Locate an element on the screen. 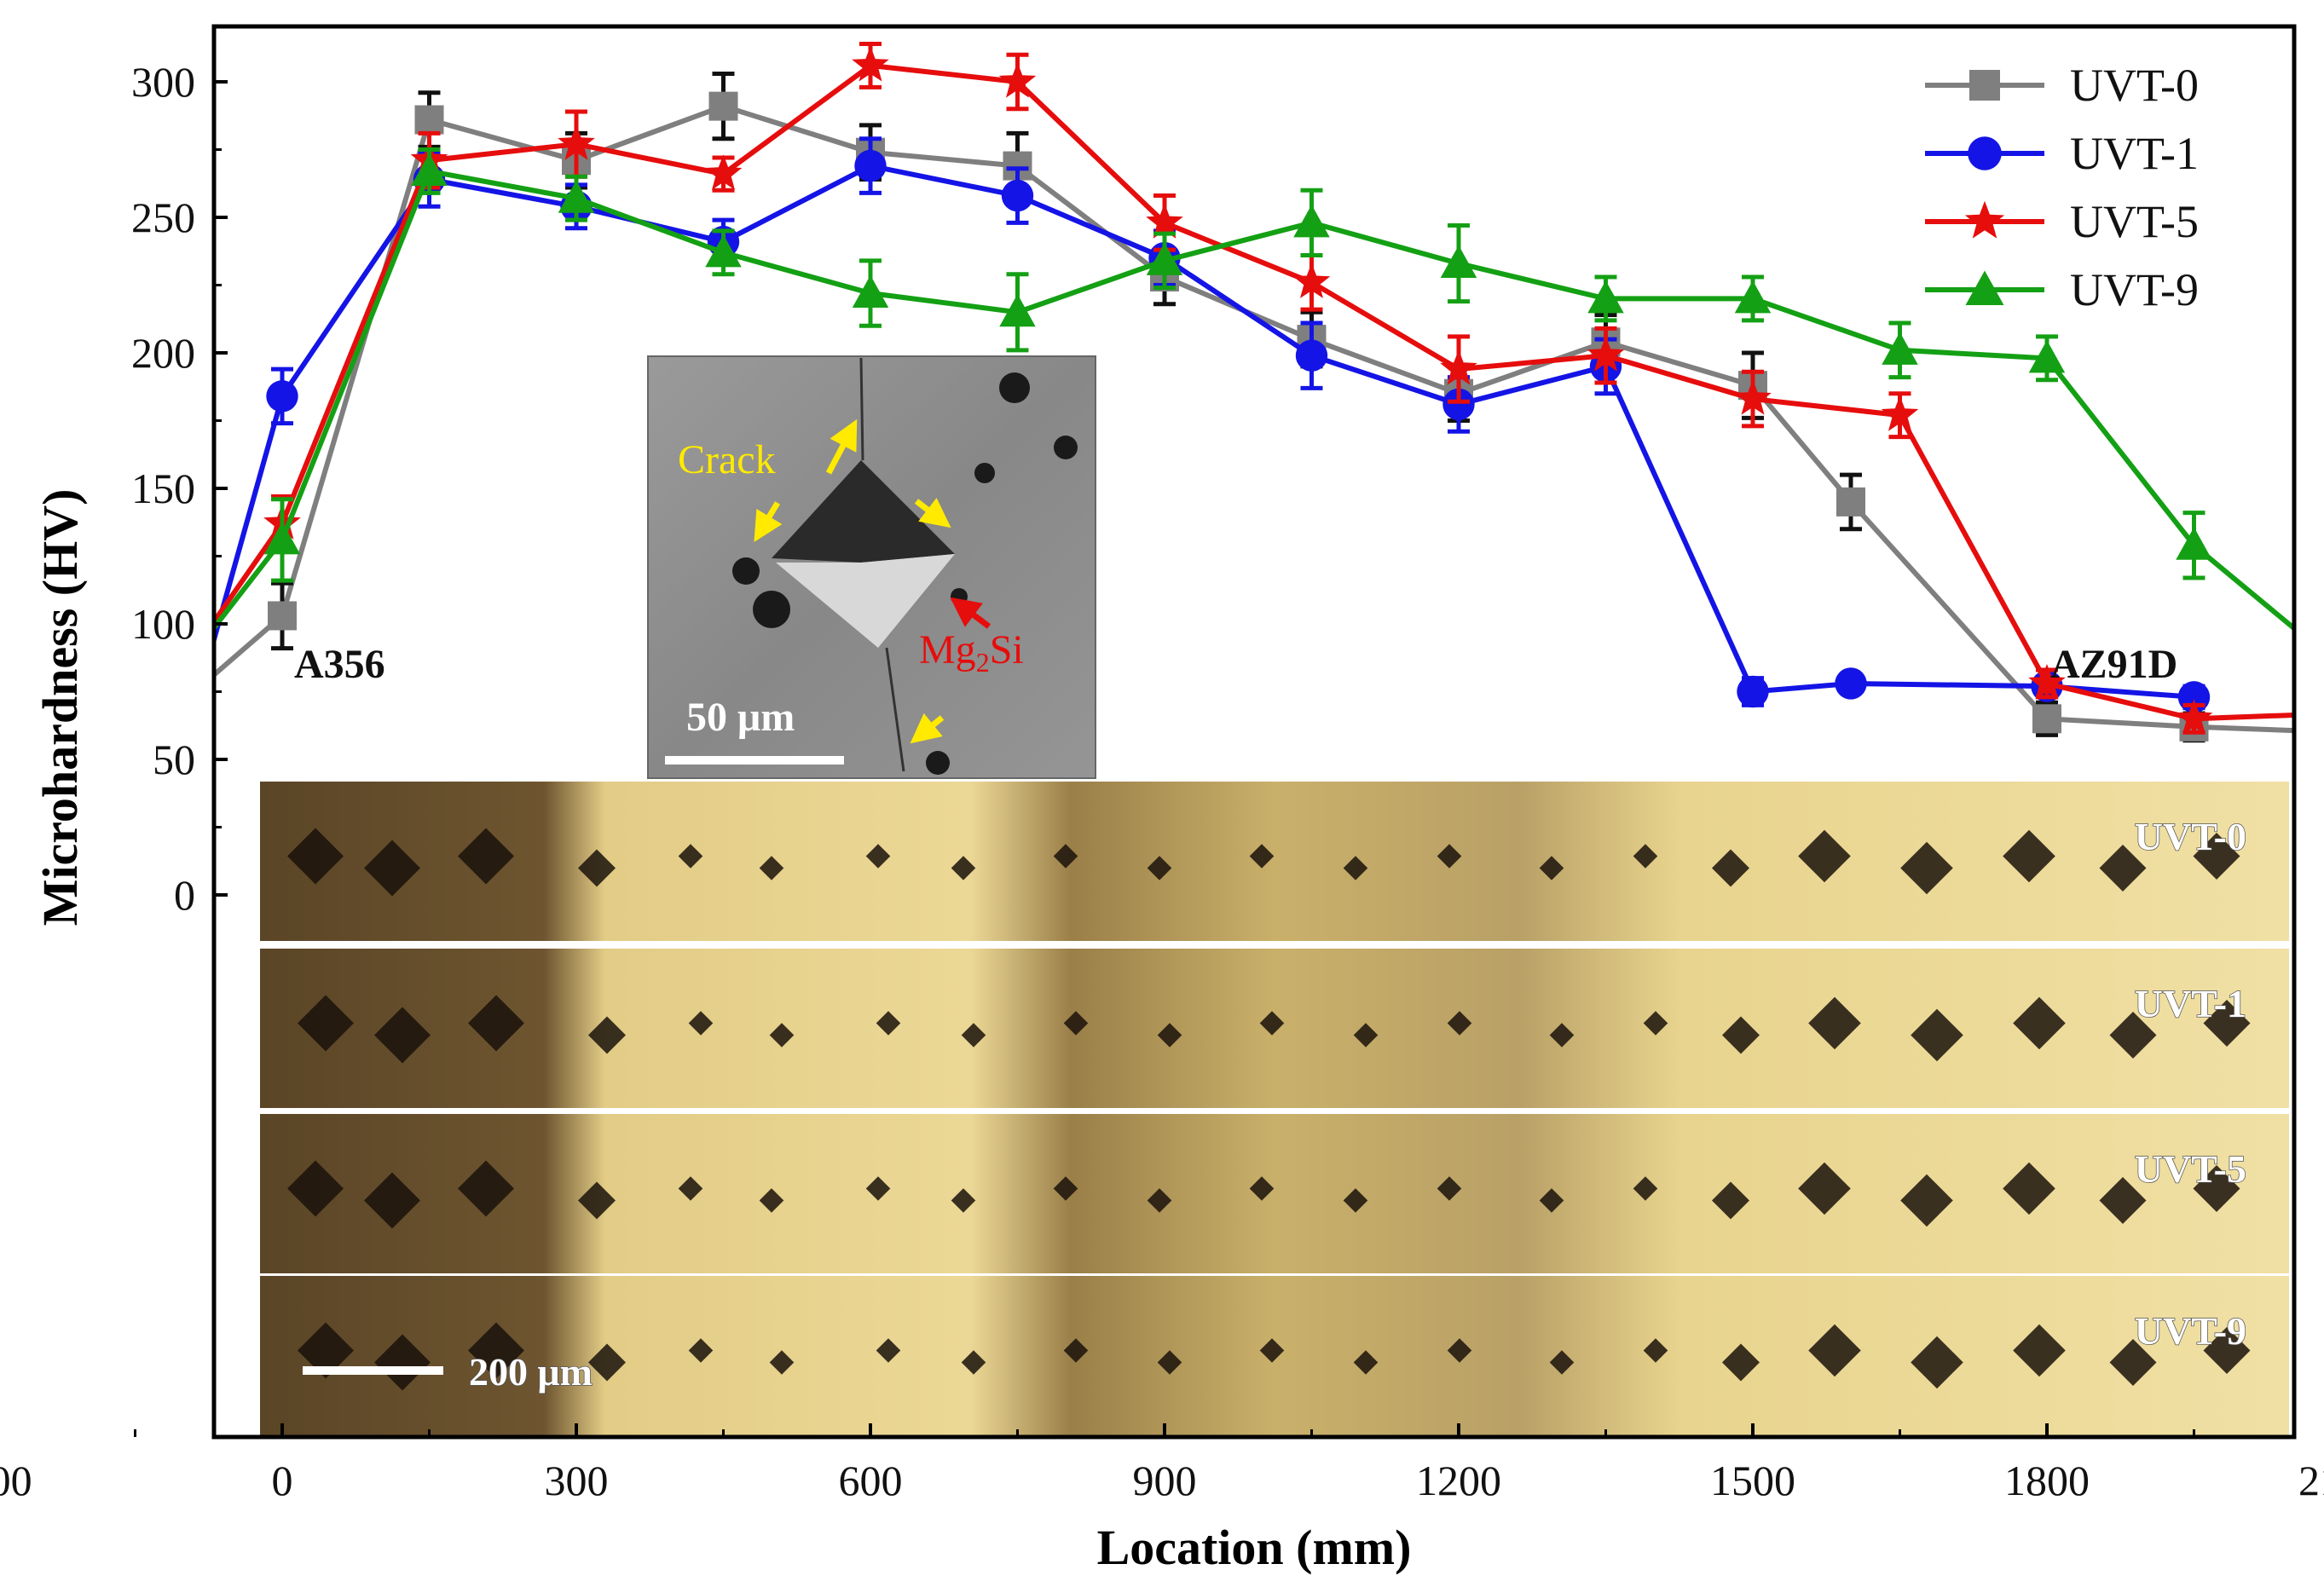 This screenshot has width=2324, height=1587. strip-scale-label: 200 μm is located at coordinates (531, 1372).